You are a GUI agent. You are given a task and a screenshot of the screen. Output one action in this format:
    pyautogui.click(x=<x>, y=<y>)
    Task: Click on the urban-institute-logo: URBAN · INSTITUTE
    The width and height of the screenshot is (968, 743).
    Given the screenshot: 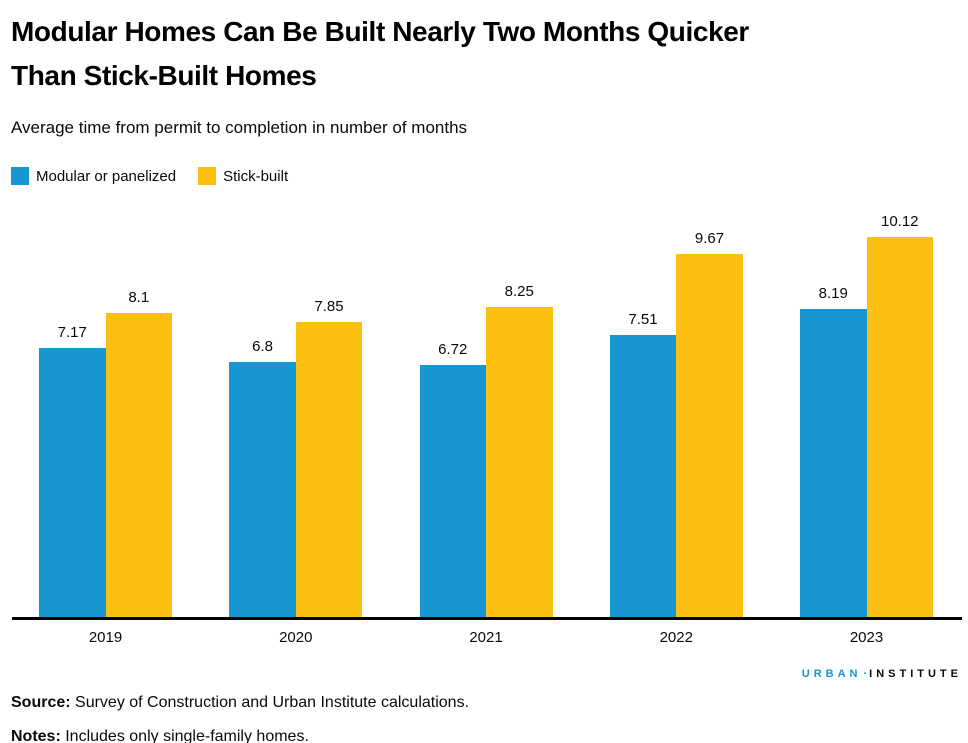 What is the action you would take?
    pyautogui.click(x=481, y=674)
    